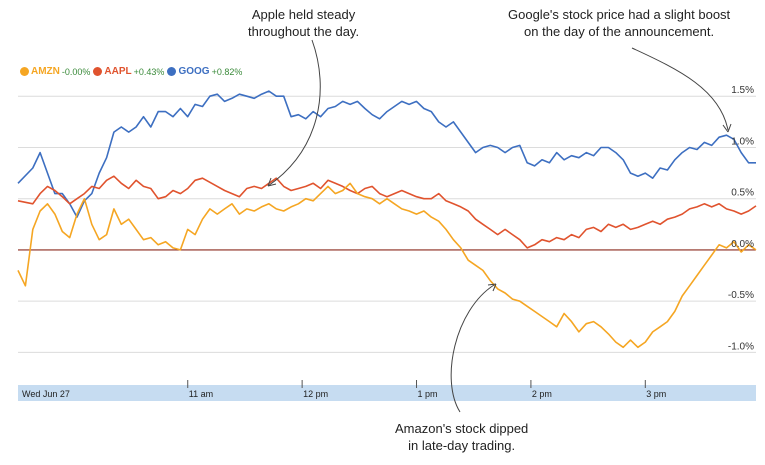 Image resolution: width=765 pixels, height=465 pixels. Describe the element at coordinates (304, 31) in the screenshot. I see `annotation-apple-line-2: throughout the day.` at that location.